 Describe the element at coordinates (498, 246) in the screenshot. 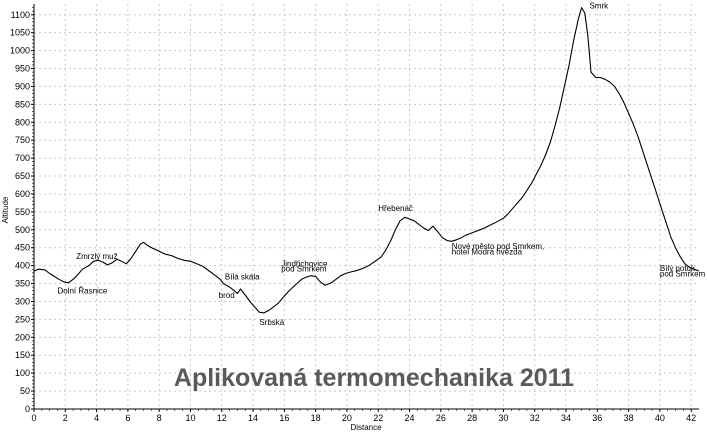

I see `annotation-label: Nové město pod Smrkem,` at that location.